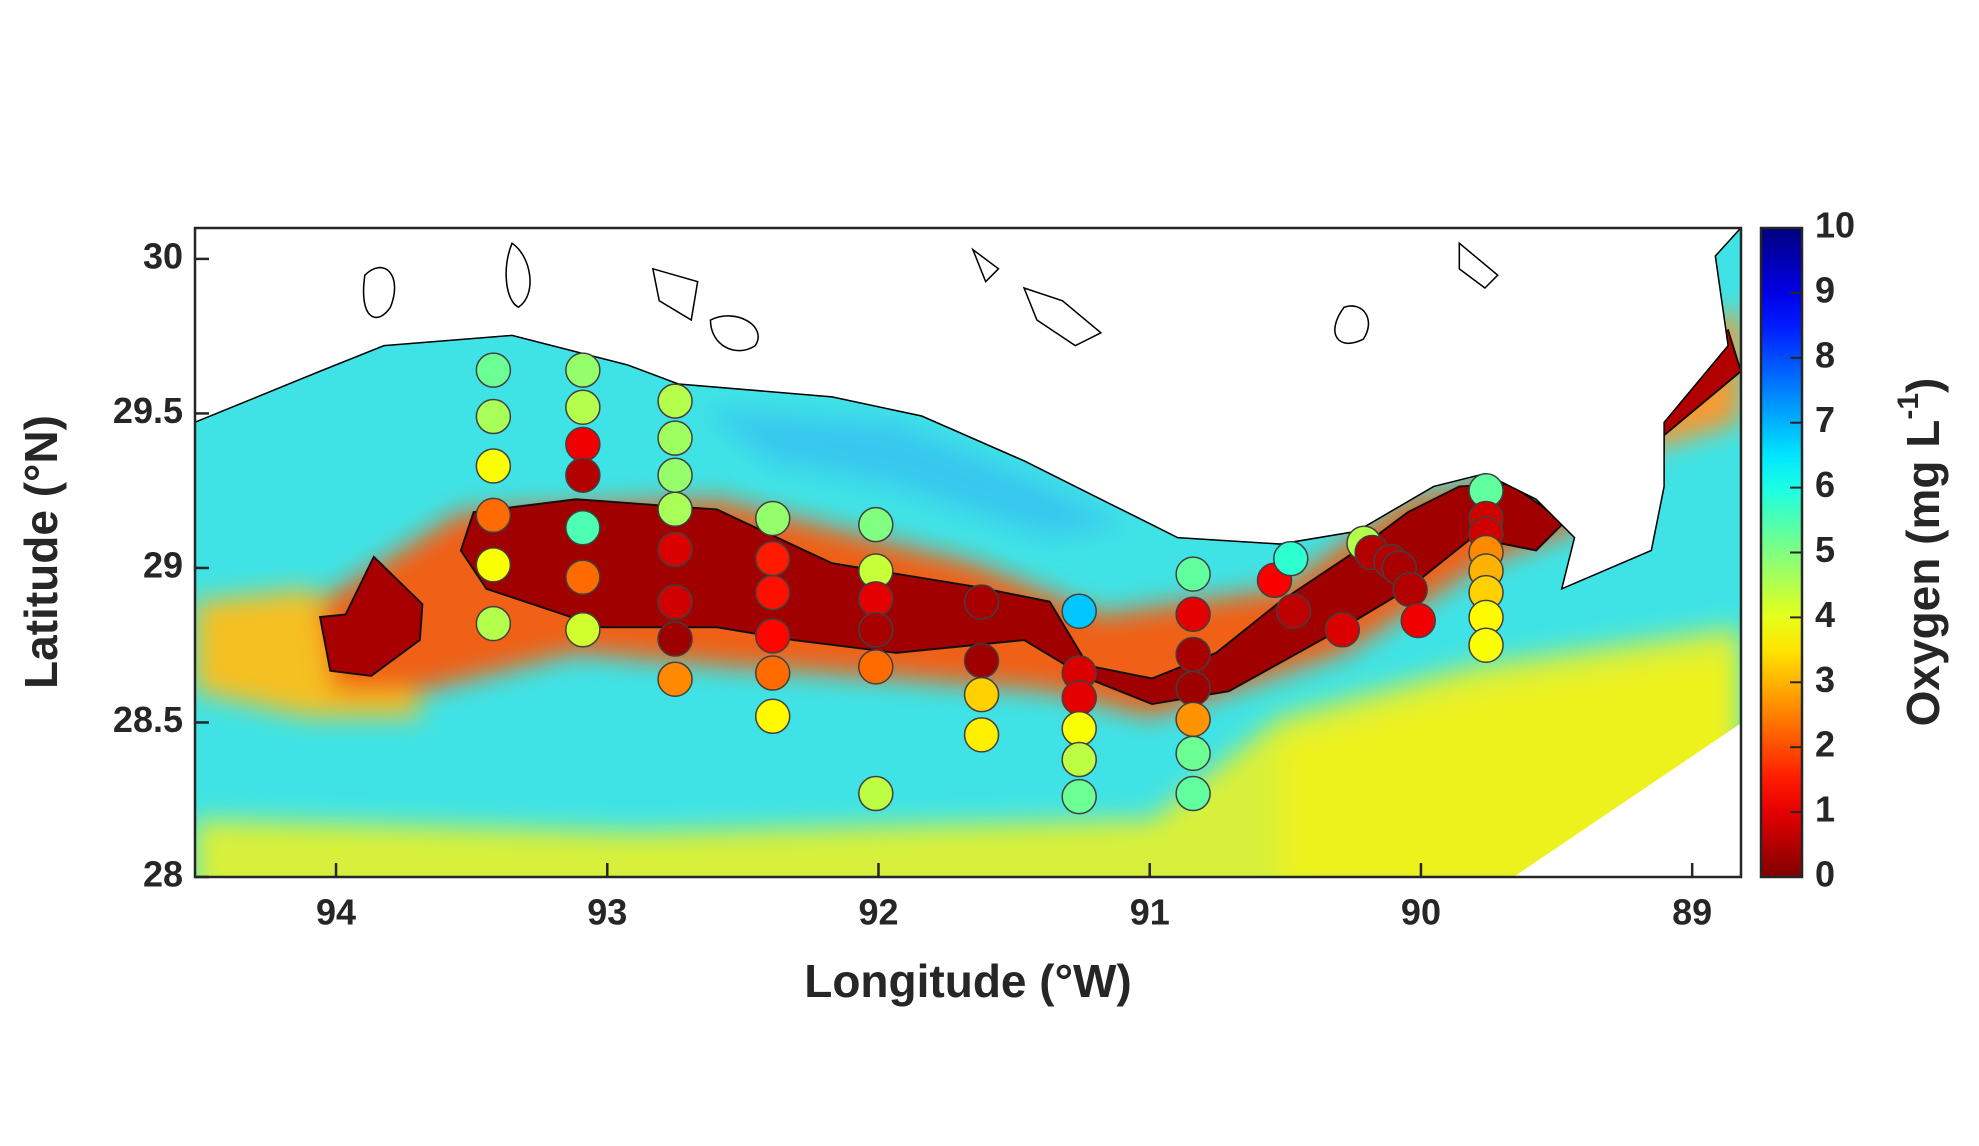 Image resolution: width=1979 pixels, height=1146 pixels. I want to click on x-axis-label: Longitude (°W), so click(968, 981).